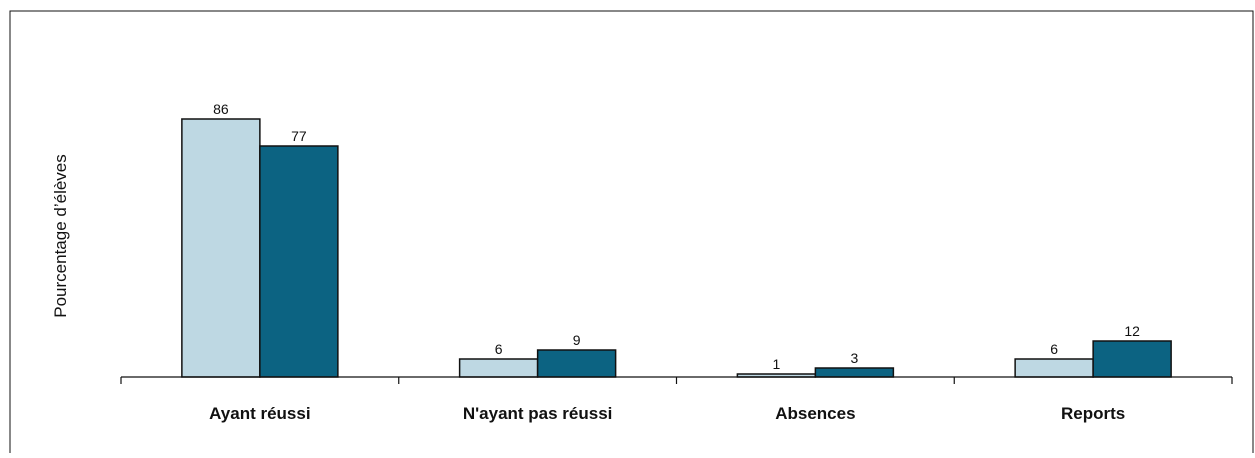  I want to click on data-label: 1, so click(776, 364).